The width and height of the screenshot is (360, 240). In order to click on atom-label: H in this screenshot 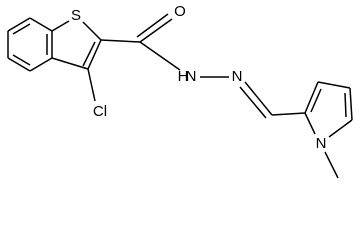, I will do `click(183, 76)`.